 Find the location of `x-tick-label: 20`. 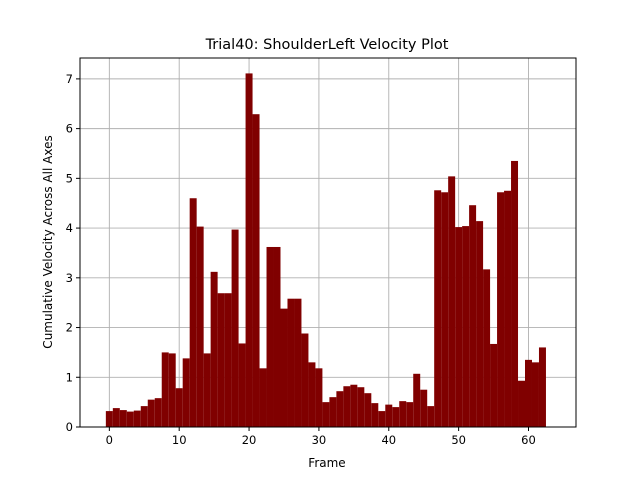

x-tick-label: 20 is located at coordinates (249, 440).